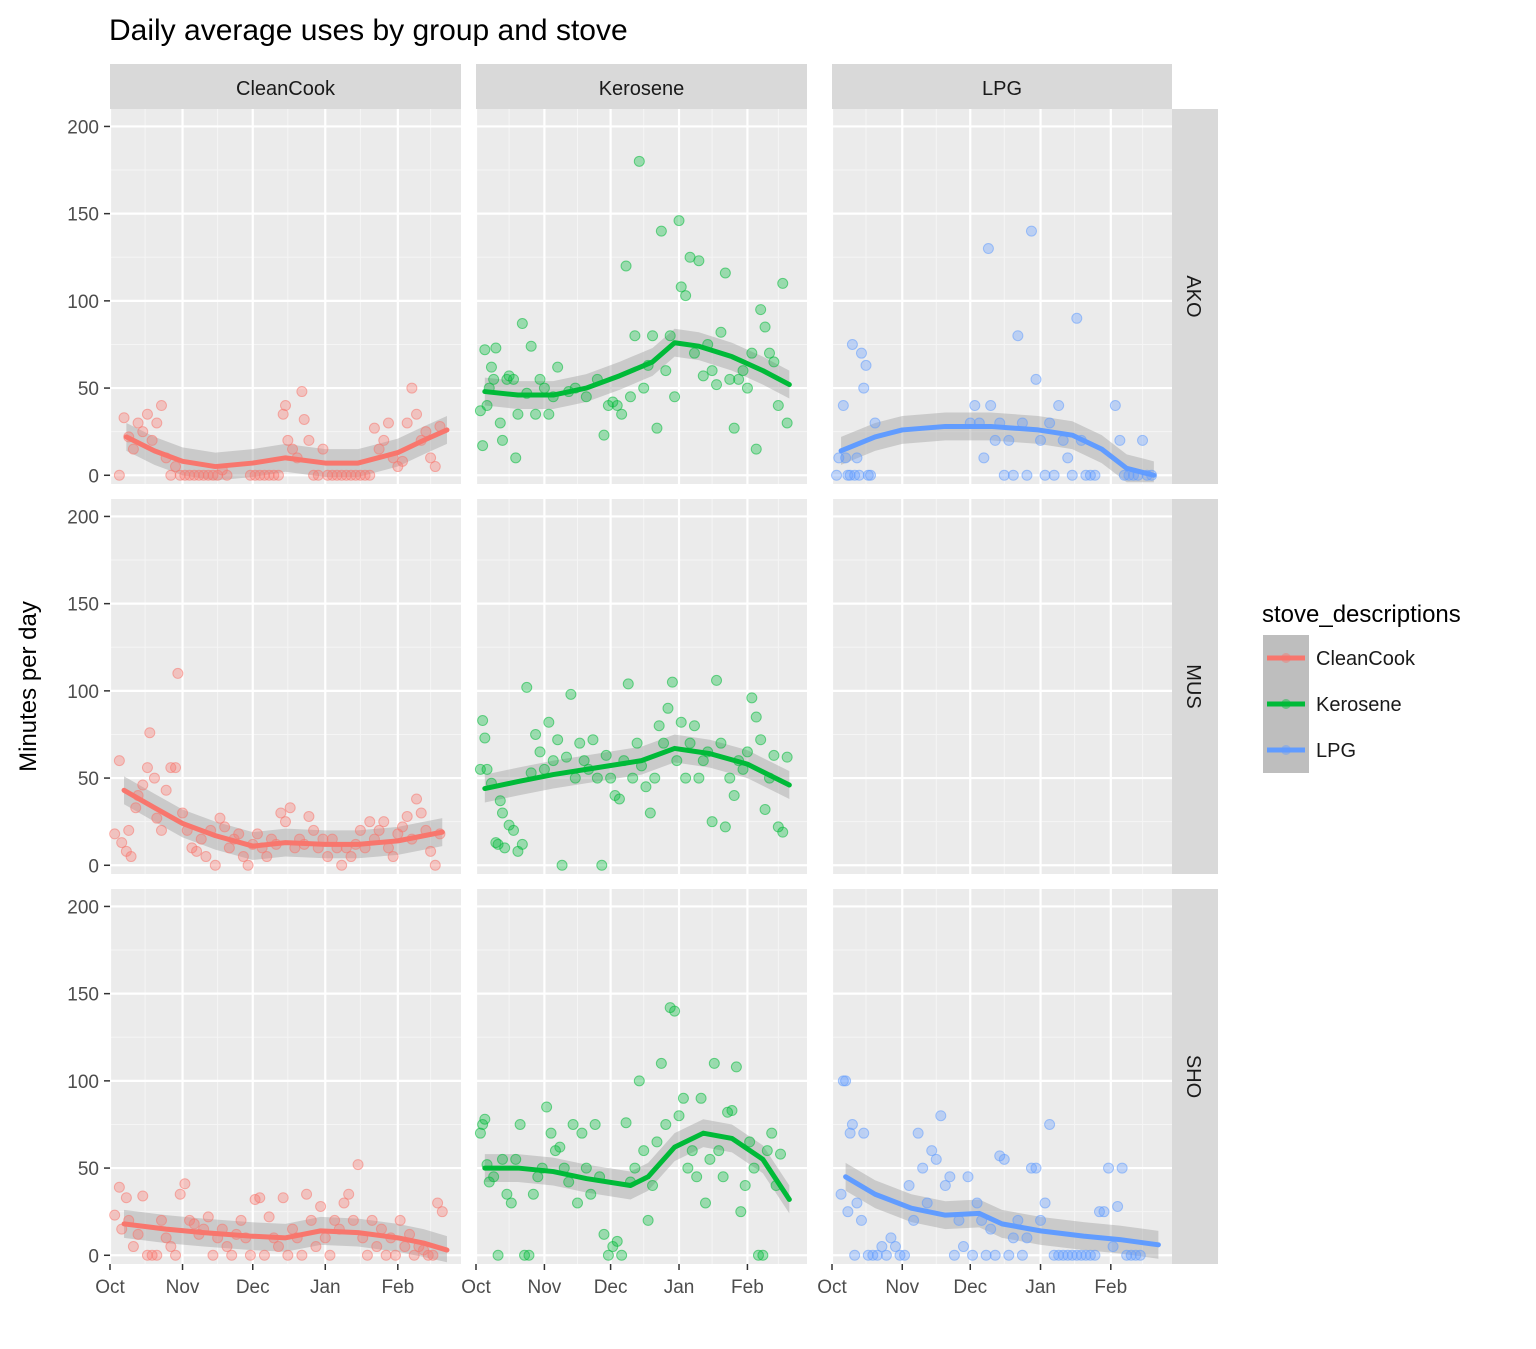 This screenshot has width=1536, height=1349. What do you see at coordinates (1361, 614) in the screenshot?
I see `legend-title: stove_descriptions` at bounding box center [1361, 614].